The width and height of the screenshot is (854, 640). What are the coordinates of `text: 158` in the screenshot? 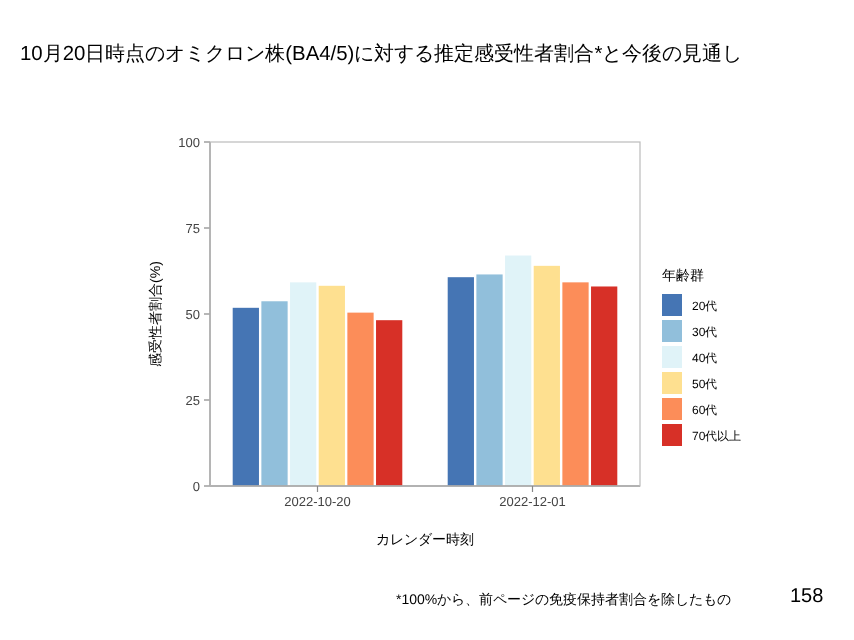 It's located at (807, 597).